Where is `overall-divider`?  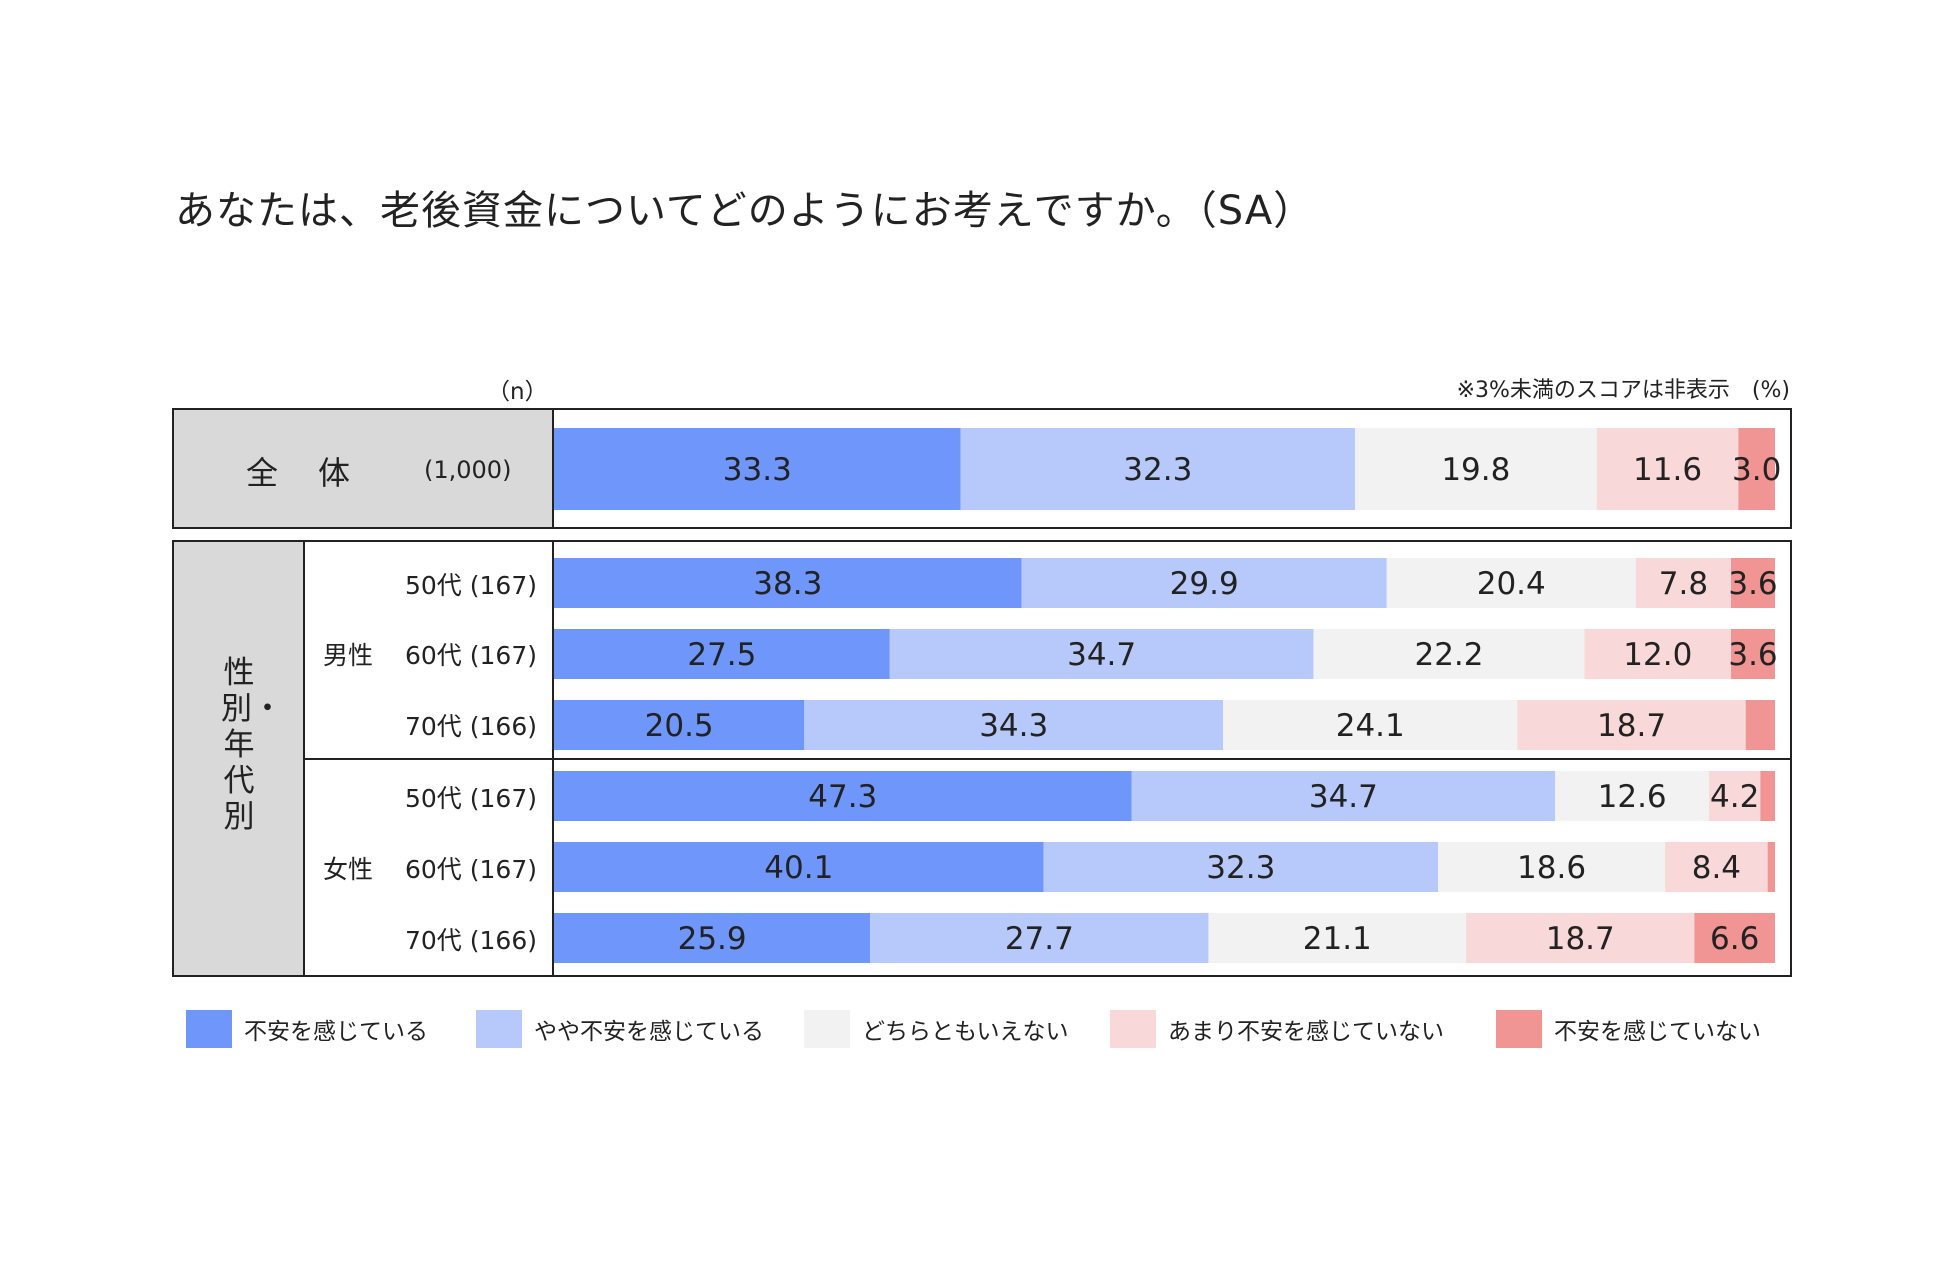
overall-divider is located at coordinates (553, 468).